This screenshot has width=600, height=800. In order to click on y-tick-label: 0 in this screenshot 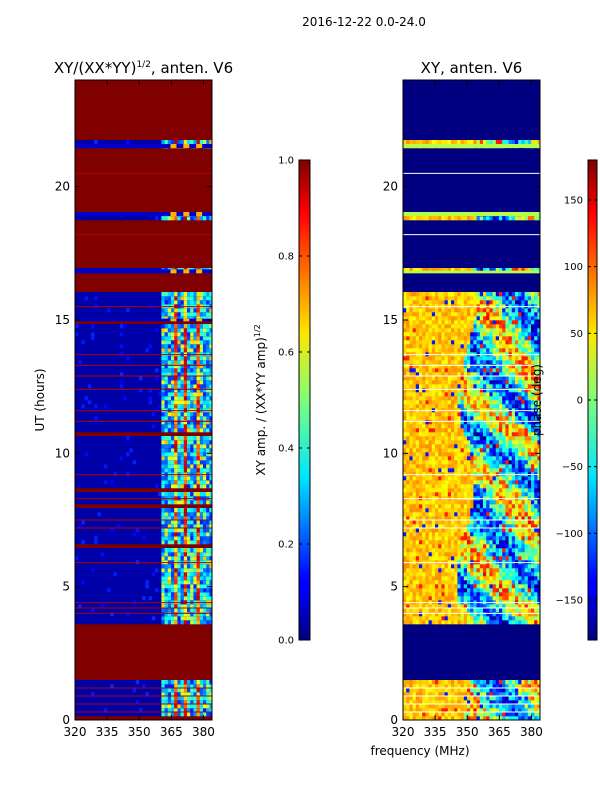, I will do `click(394, 720)`.